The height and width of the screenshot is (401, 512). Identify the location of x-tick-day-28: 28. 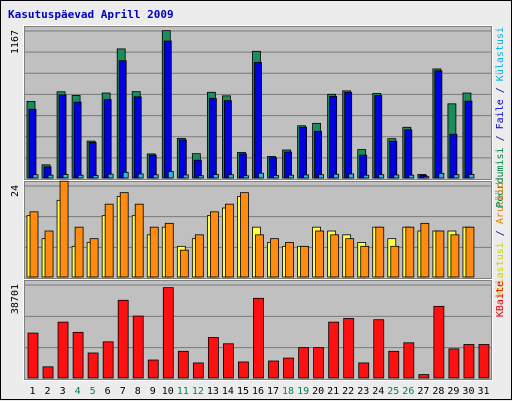
(438, 391).